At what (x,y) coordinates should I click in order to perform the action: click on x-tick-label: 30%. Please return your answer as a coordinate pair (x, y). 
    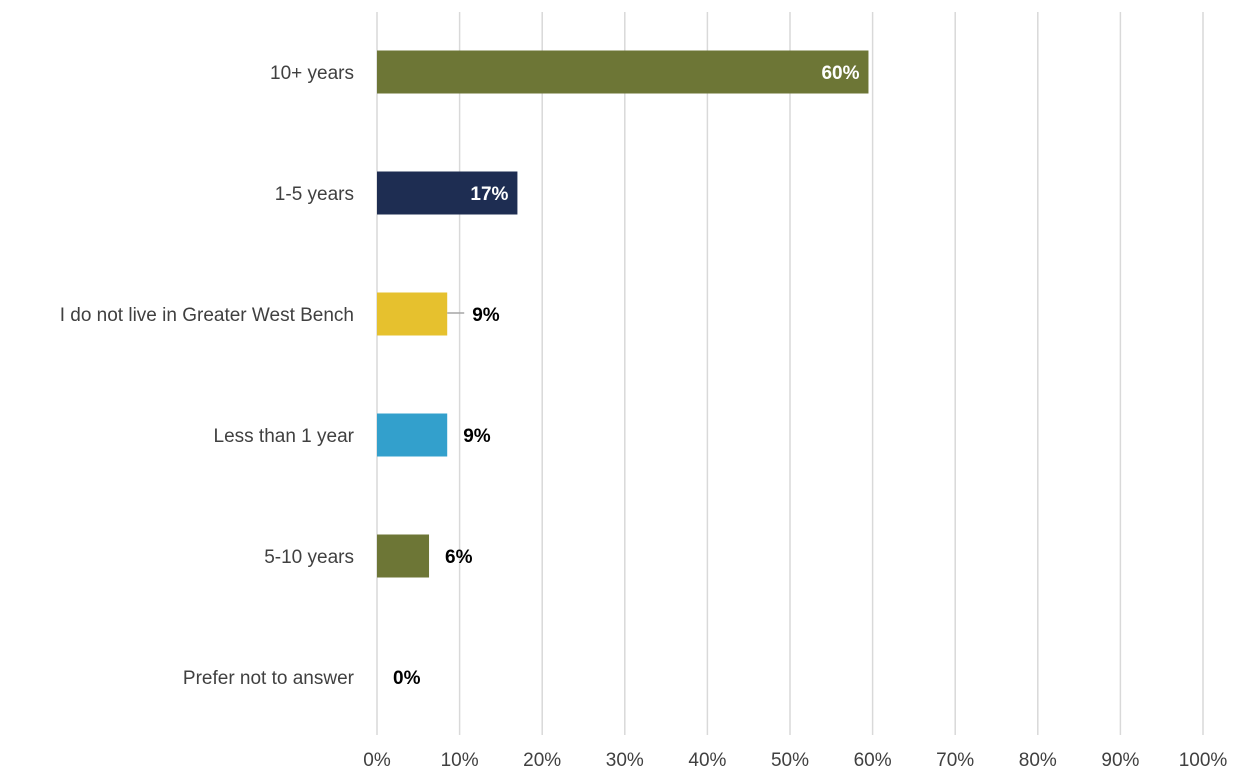
    Looking at the image, I should click on (625, 760).